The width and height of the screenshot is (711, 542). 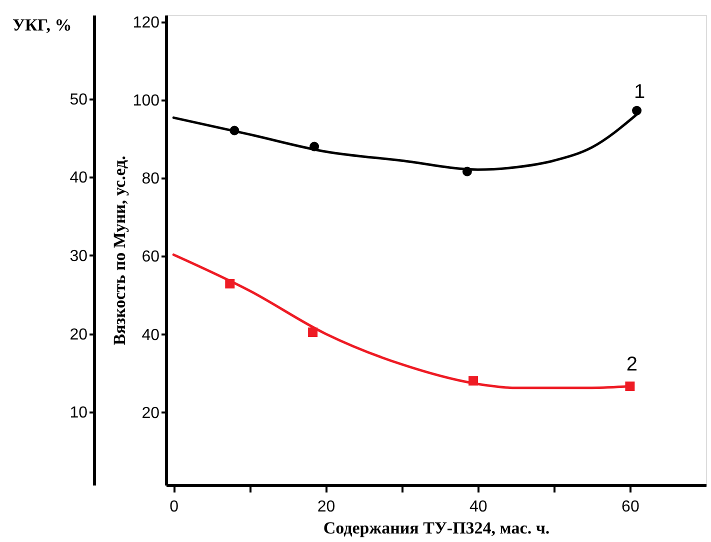 I want to click on x-tick-label: 60, so click(x=631, y=507).